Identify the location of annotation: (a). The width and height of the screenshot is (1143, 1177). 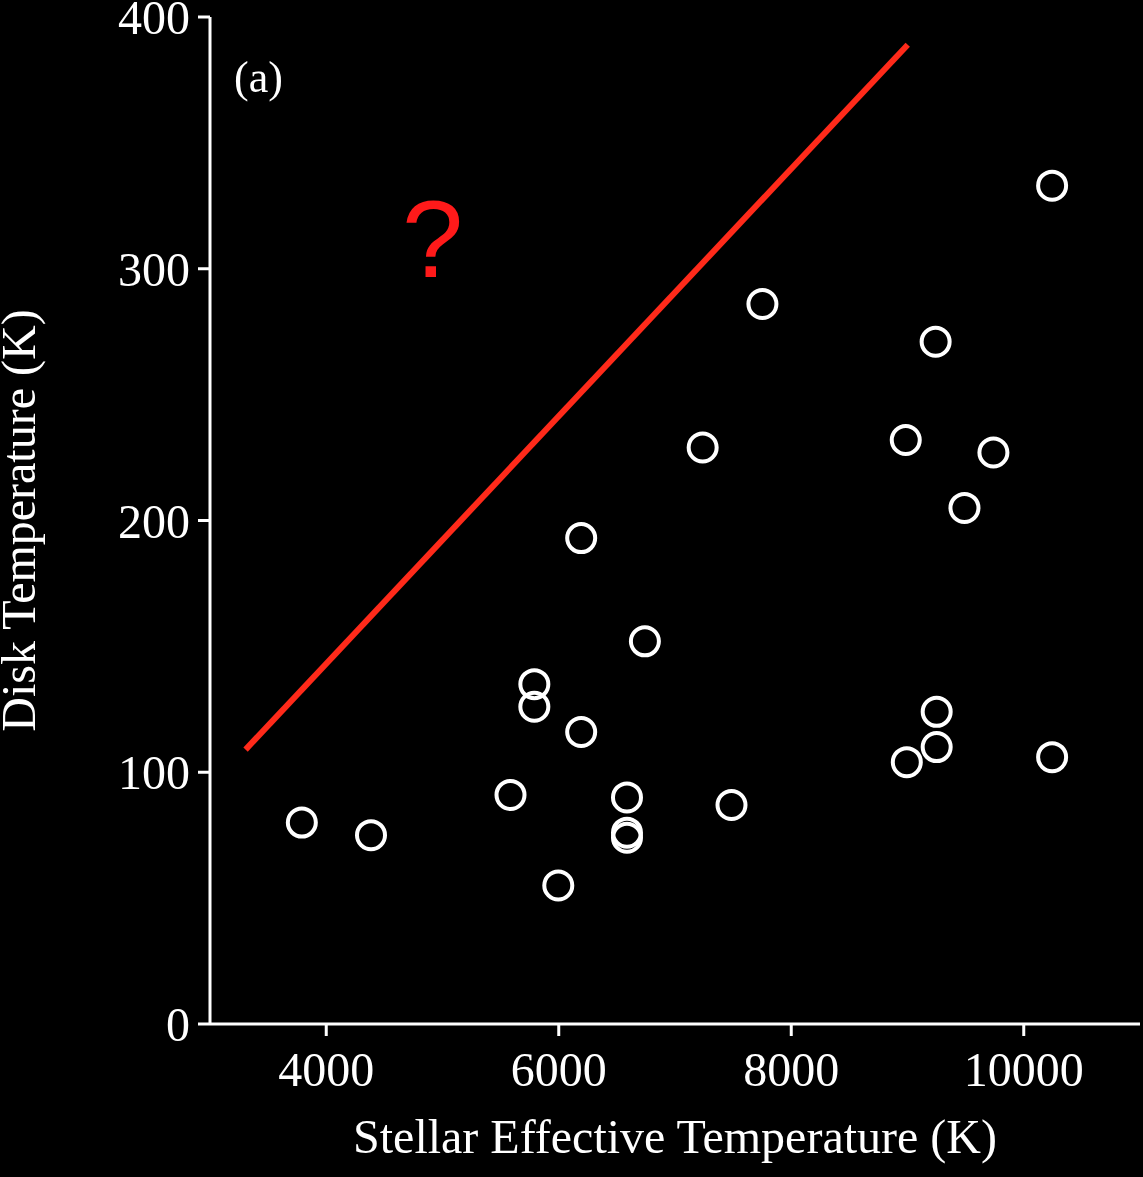
(258, 77).